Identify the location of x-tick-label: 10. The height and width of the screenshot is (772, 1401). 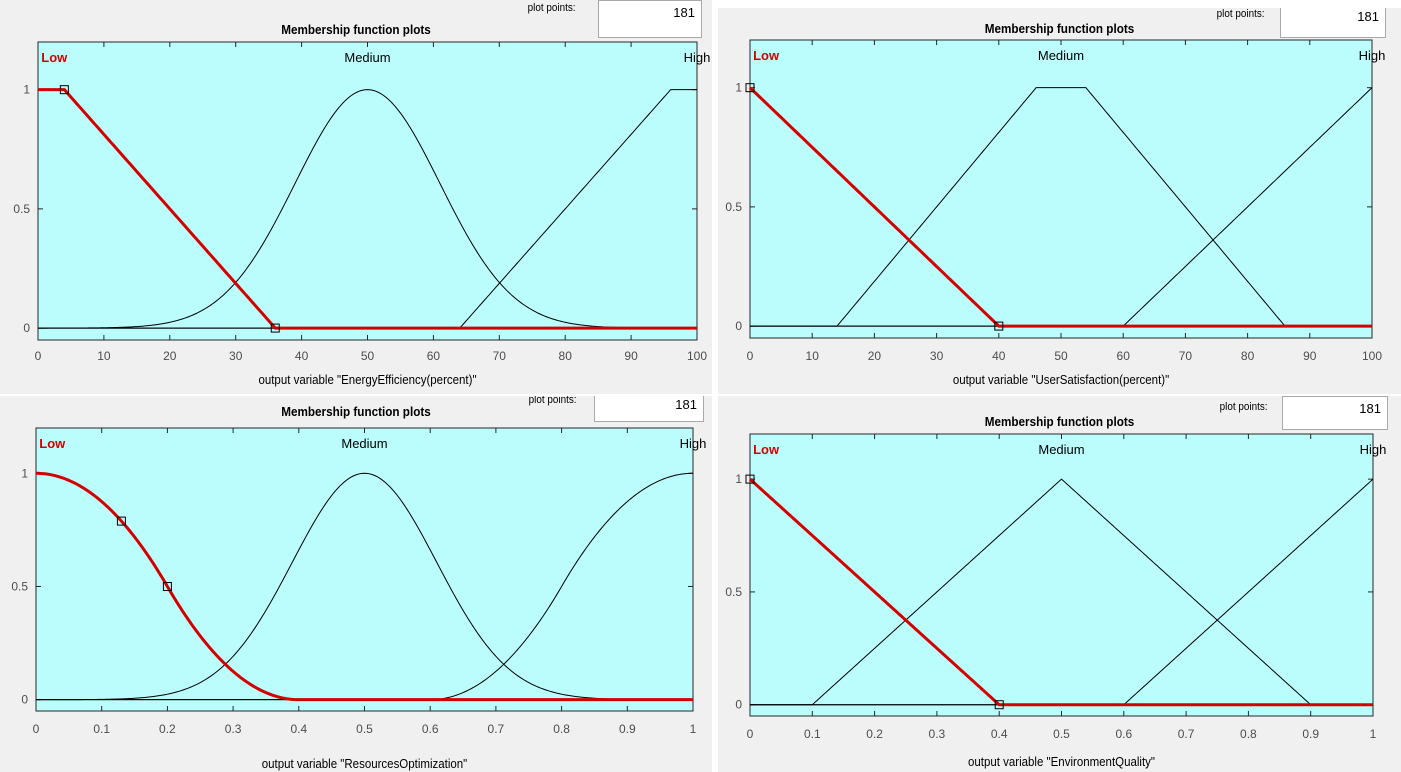
(813, 356).